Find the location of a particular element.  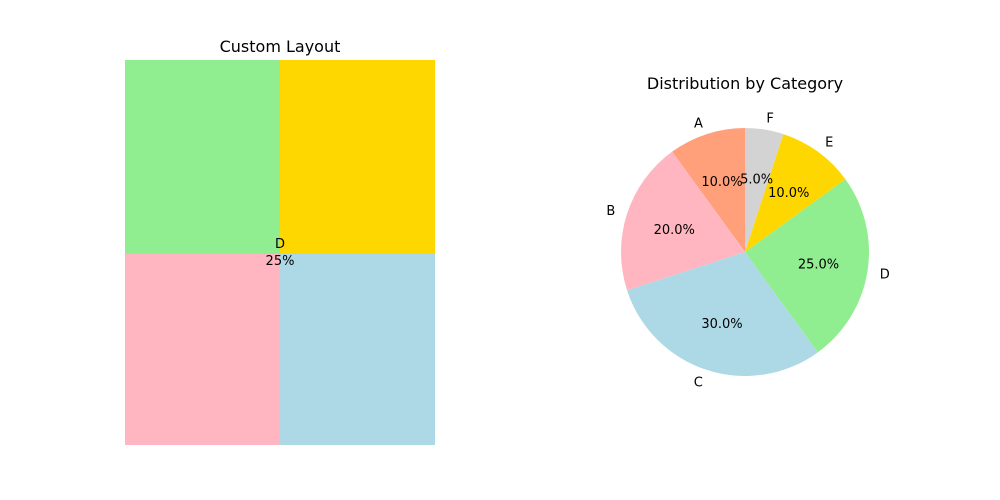

pie-label-d: D is located at coordinates (885, 274).